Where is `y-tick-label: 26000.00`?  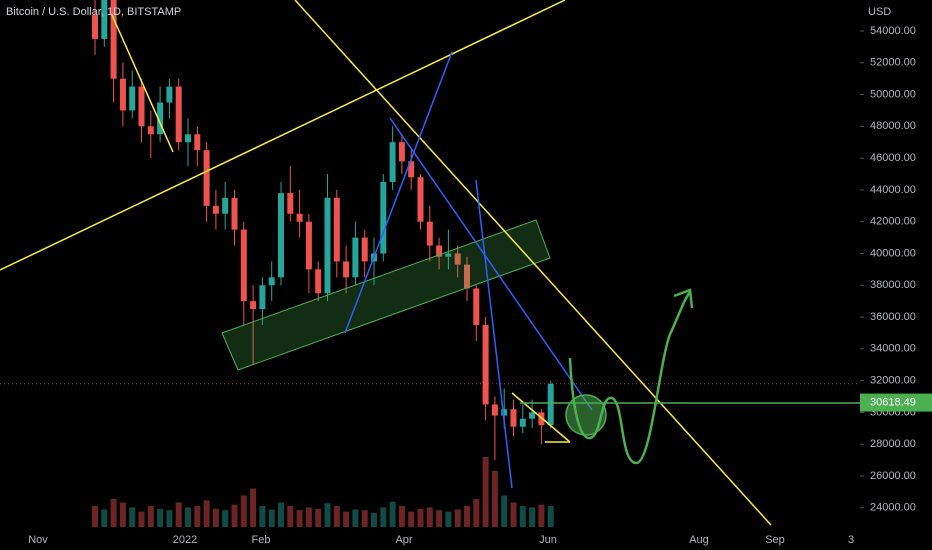
y-tick-label: 26000.00 is located at coordinates (893, 476).